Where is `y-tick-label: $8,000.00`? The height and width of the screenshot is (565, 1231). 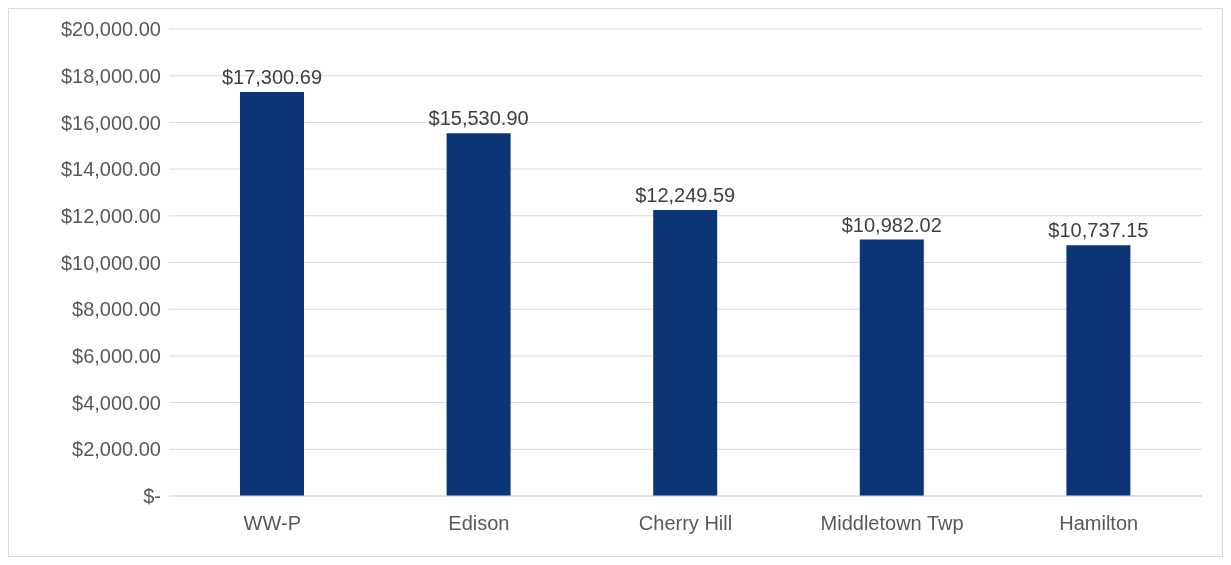
y-tick-label: $8,000.00 is located at coordinates (116, 309).